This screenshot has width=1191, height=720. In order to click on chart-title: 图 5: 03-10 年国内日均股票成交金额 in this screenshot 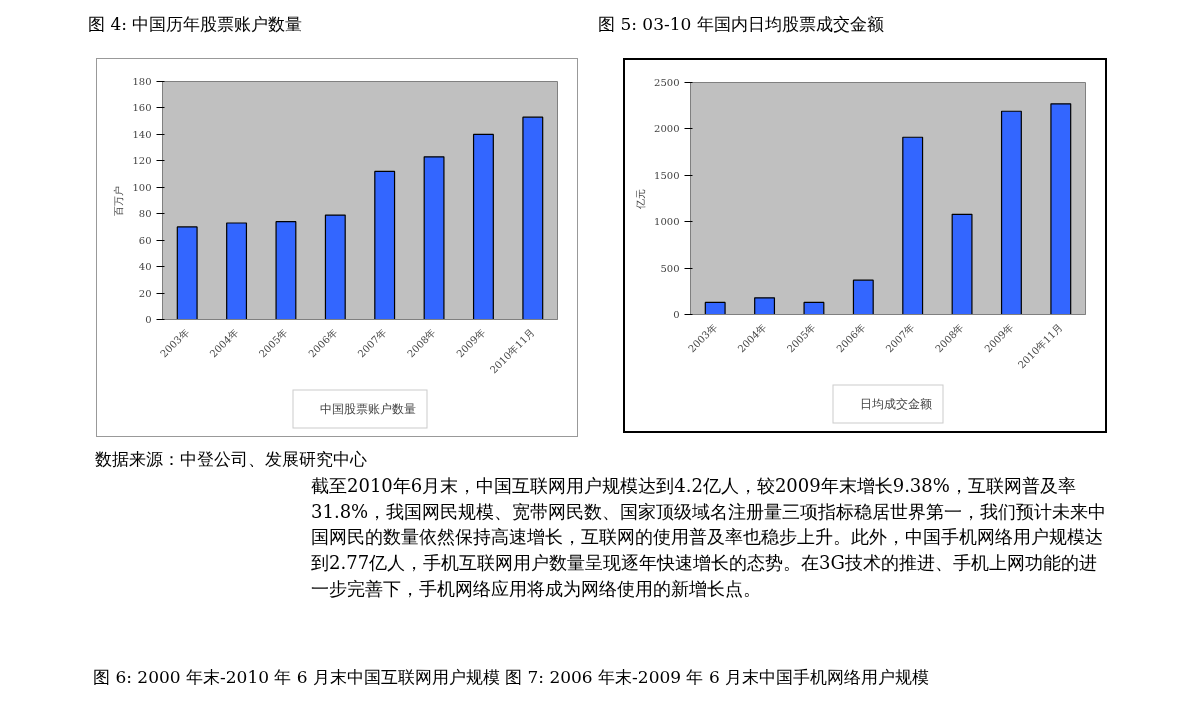, I will do `click(741, 24)`.